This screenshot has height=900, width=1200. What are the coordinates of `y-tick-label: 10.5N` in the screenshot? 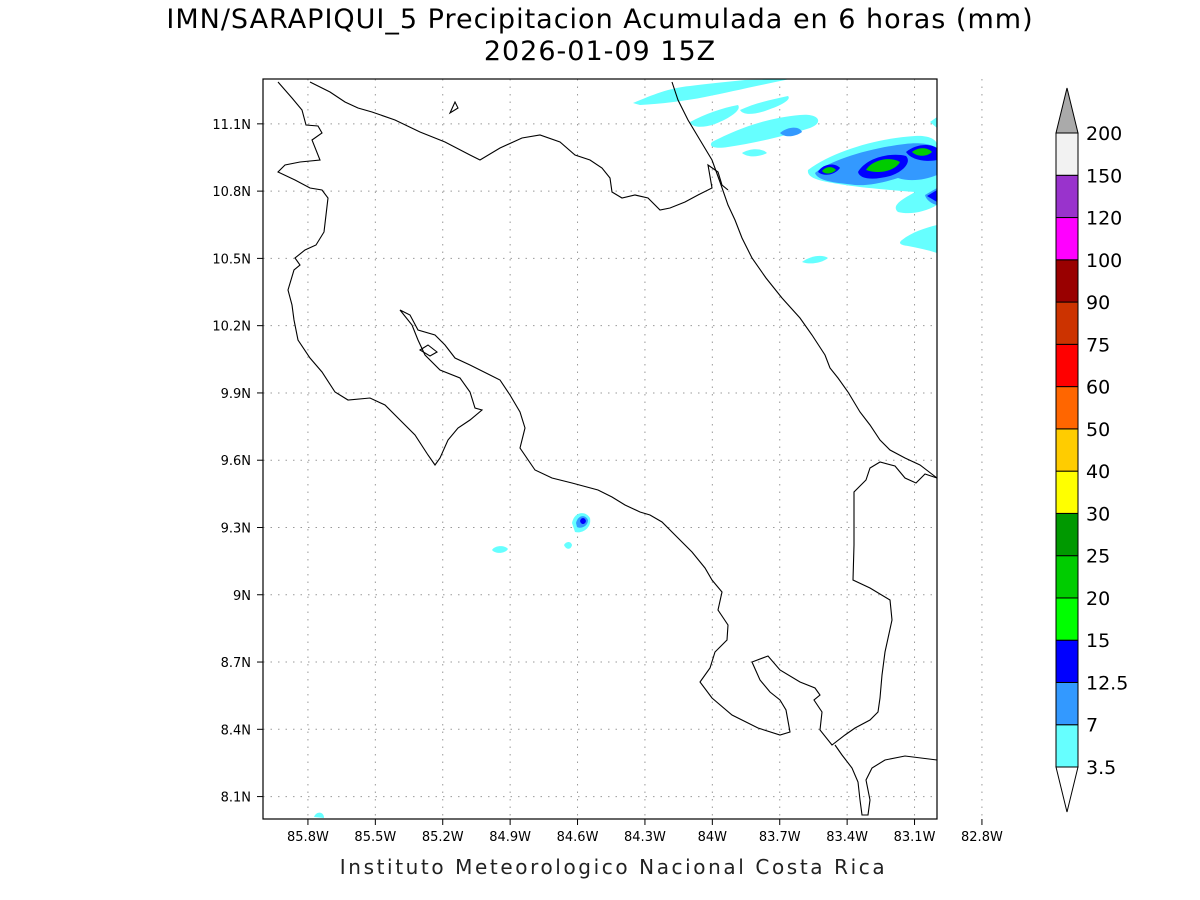 It's located at (231, 259).